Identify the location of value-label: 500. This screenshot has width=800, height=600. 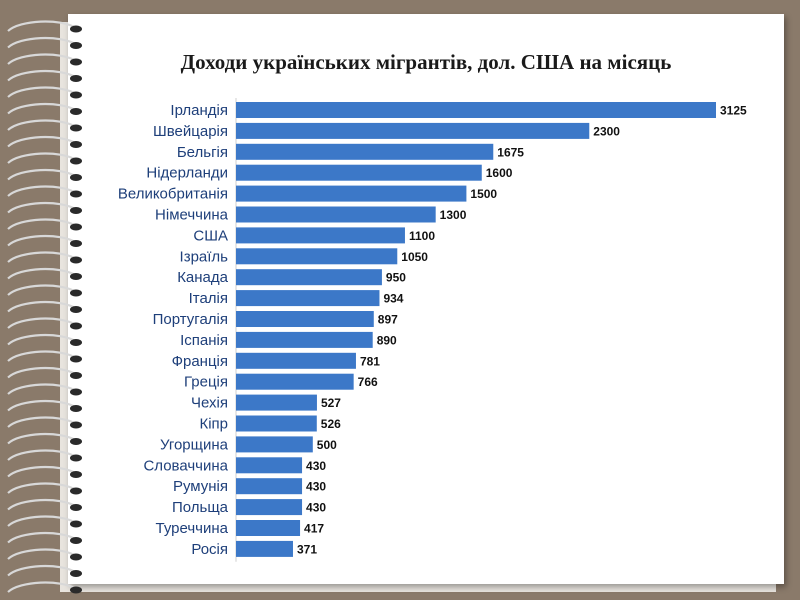
(327, 445).